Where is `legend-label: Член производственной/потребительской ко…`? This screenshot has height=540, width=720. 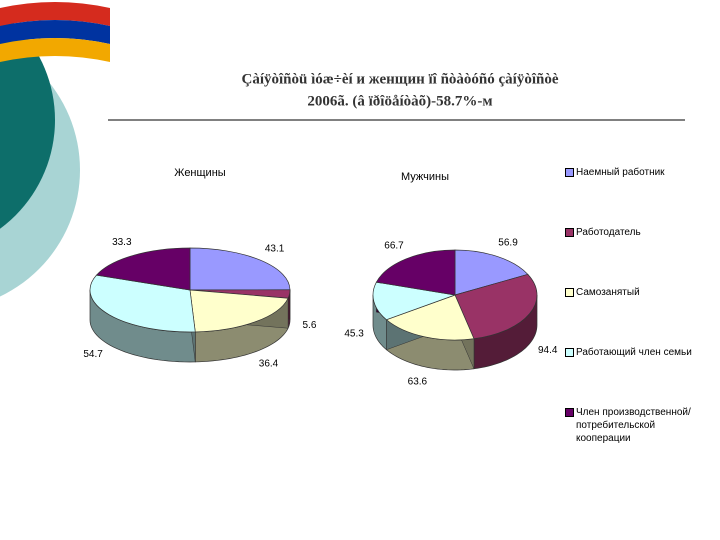
legend-label: Член производственной/потребительской ко… is located at coordinates (633, 425).